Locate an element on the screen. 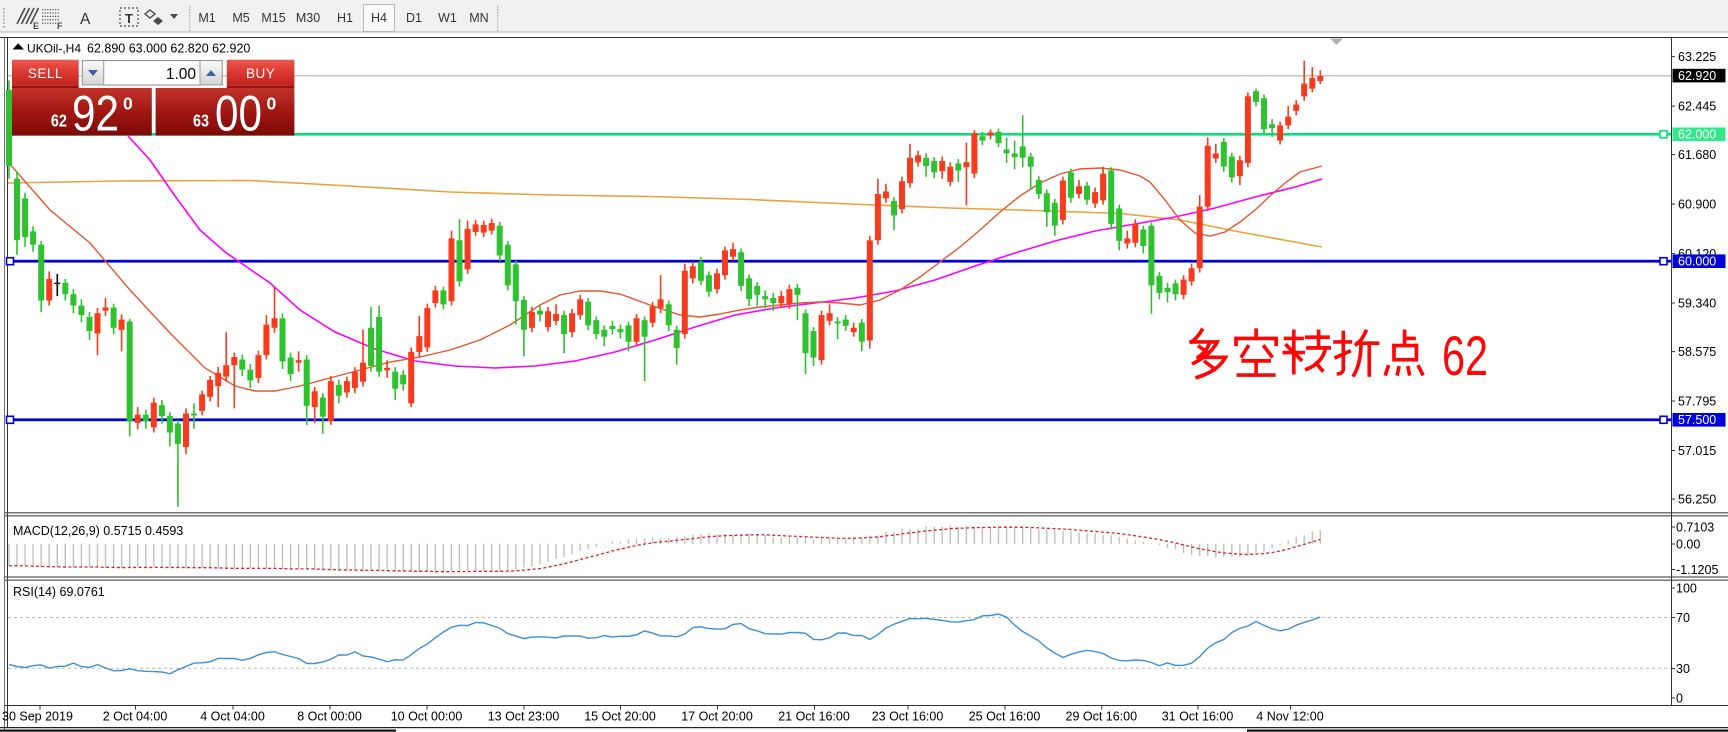  svg-text: 30 Sep 2019 is located at coordinates (37, 717).